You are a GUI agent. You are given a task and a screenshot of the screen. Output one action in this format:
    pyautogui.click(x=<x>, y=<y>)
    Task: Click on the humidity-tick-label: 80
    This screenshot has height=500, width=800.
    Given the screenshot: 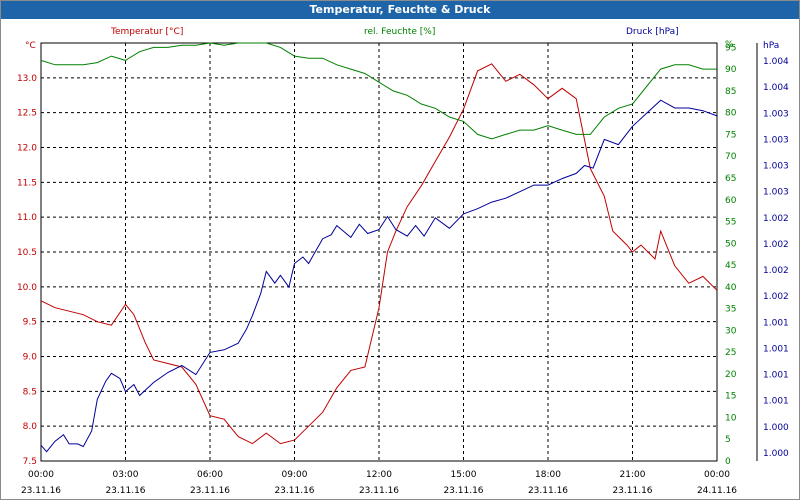 What is the action you would take?
    pyautogui.click(x=731, y=114)
    